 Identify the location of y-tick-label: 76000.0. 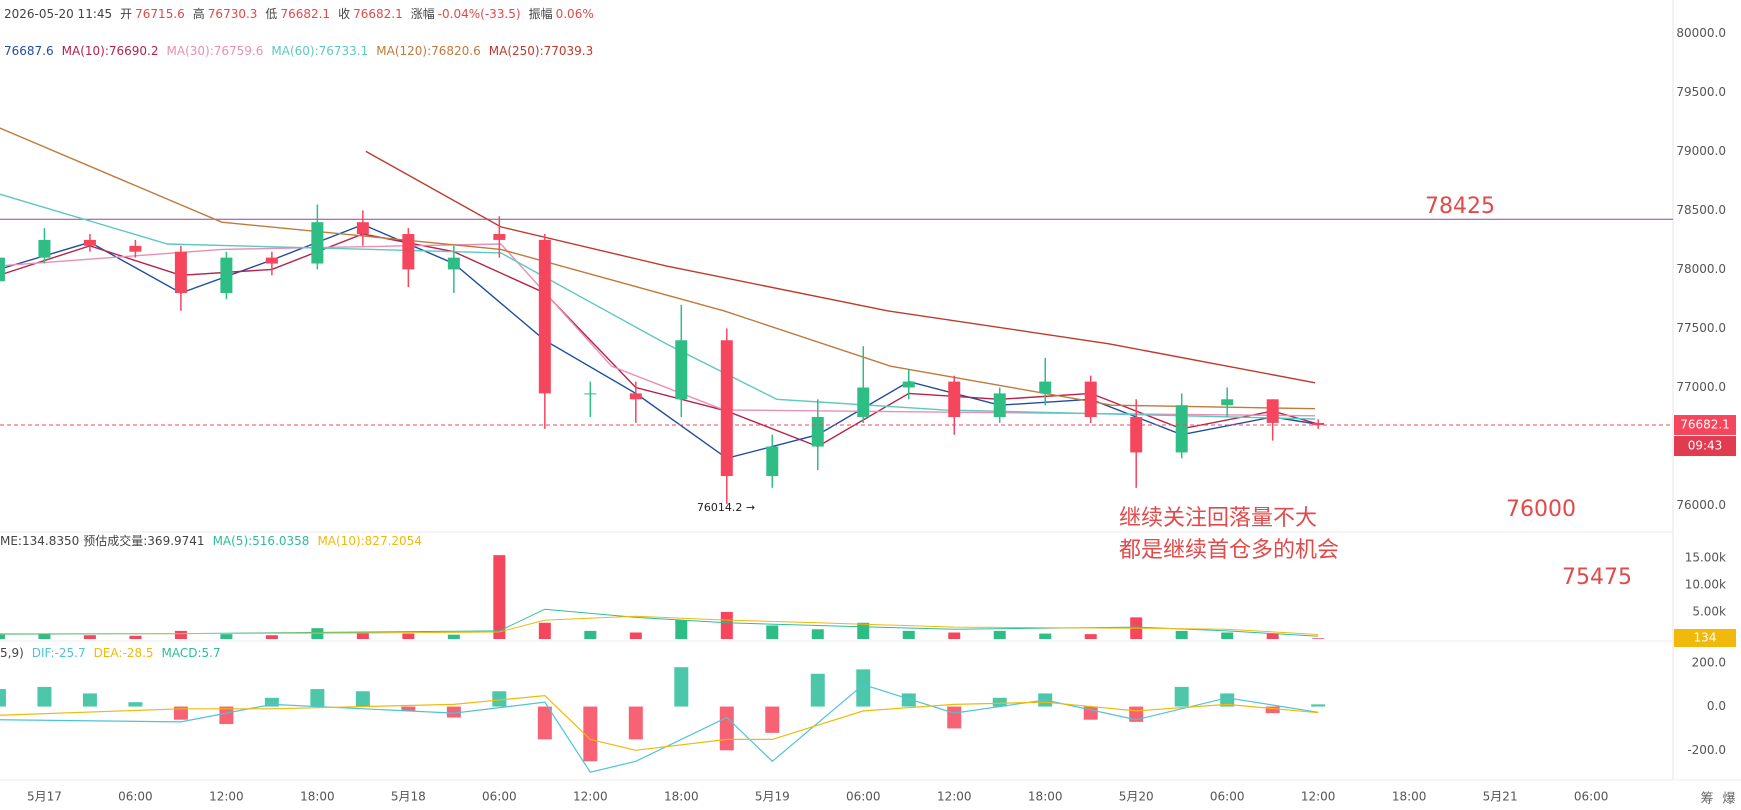
(1701, 505).